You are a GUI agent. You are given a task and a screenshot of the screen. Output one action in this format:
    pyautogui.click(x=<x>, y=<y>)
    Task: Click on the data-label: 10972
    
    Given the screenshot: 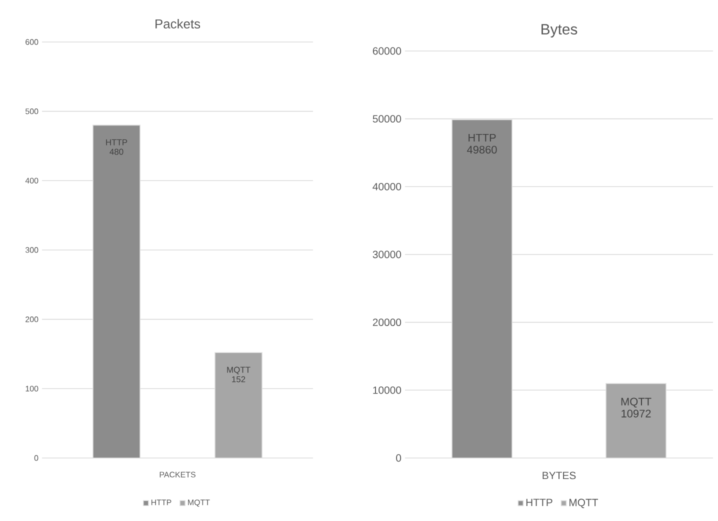 What is the action you would take?
    pyautogui.click(x=636, y=414)
    